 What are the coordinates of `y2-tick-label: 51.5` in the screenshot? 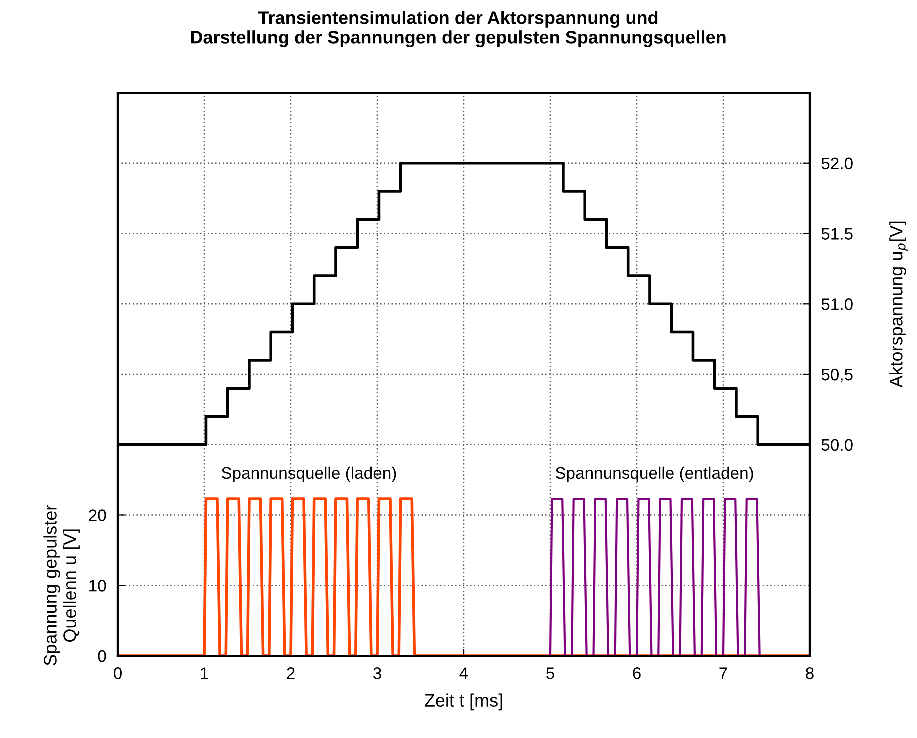 It's located at (837, 234).